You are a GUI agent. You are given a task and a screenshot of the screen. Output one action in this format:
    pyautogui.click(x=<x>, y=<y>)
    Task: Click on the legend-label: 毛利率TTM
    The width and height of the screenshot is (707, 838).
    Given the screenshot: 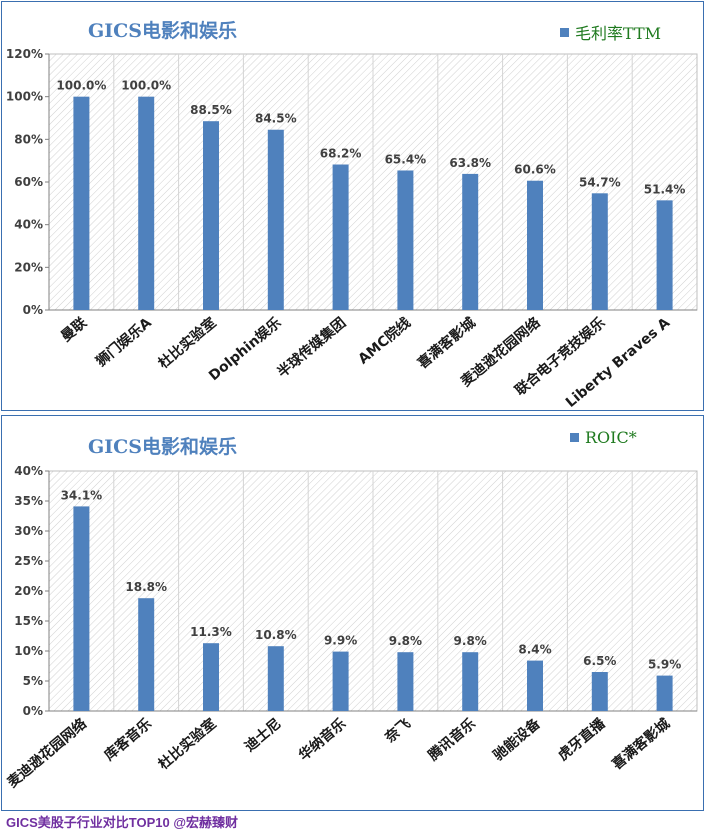 What is the action you would take?
    pyautogui.click(x=618, y=33)
    